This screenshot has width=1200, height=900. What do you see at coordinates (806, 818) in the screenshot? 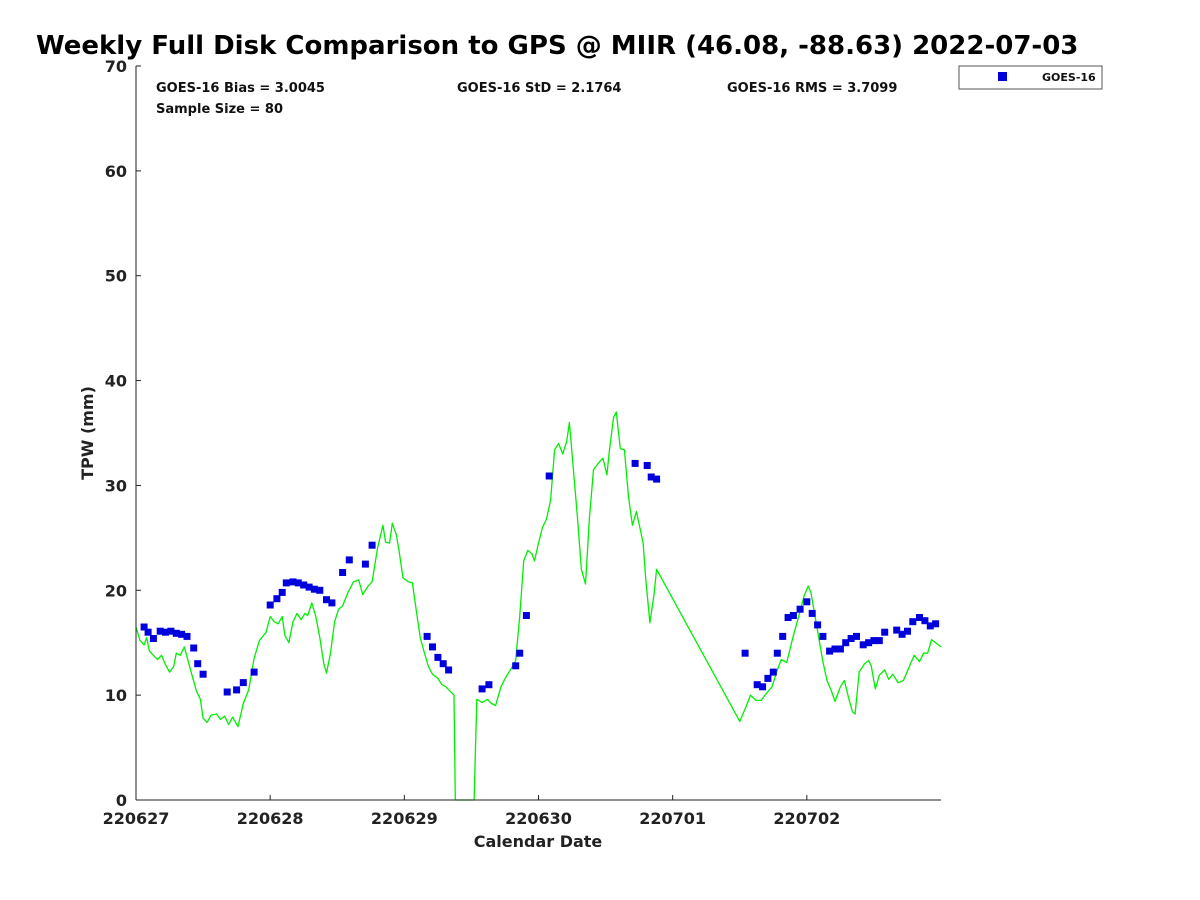
I see `x-tick-label: 220702` at bounding box center [806, 818].